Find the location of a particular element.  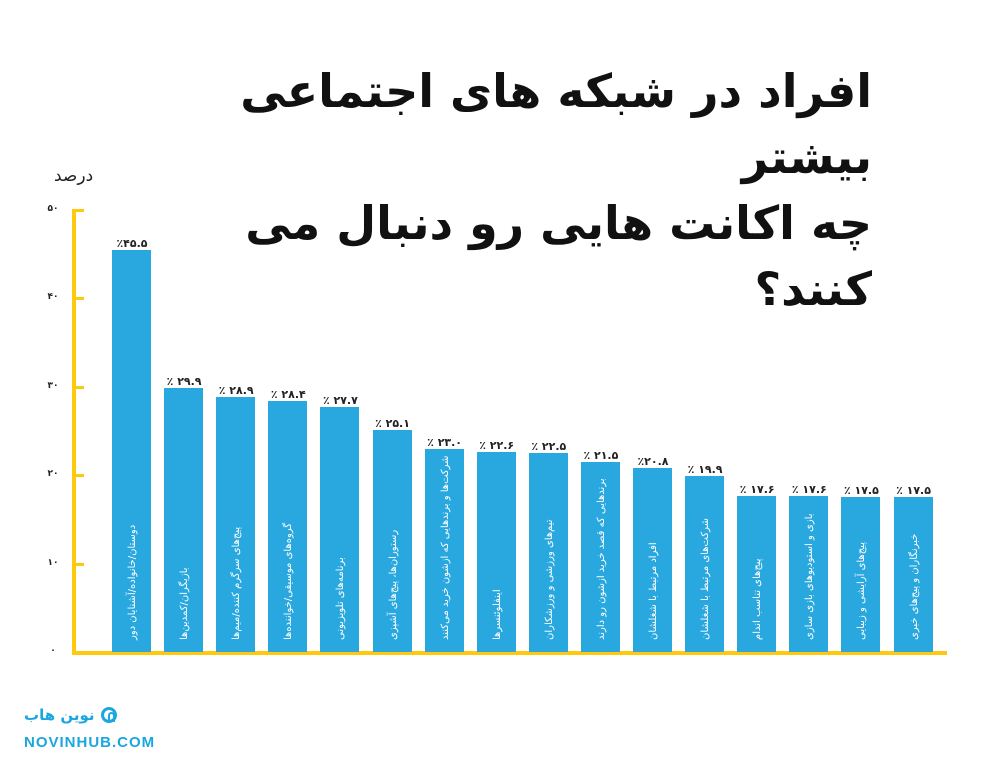

bar-category-label: پیج‌های تناسب اندام is located at coordinates (758, 599).